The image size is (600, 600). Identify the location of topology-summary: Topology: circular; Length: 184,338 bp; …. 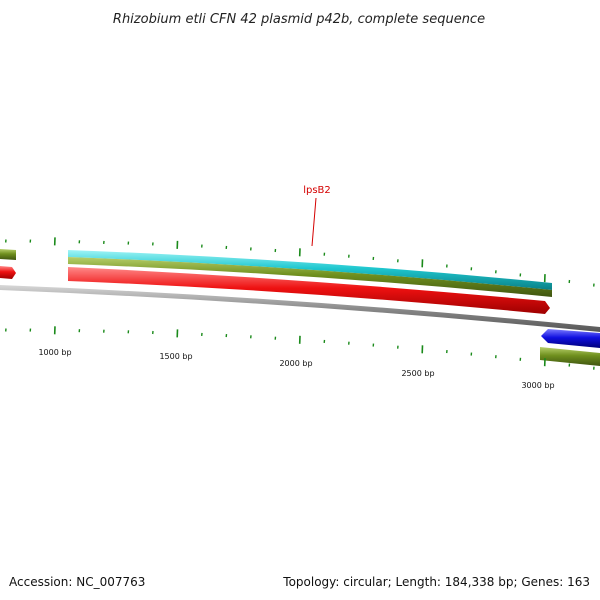
(436, 582).